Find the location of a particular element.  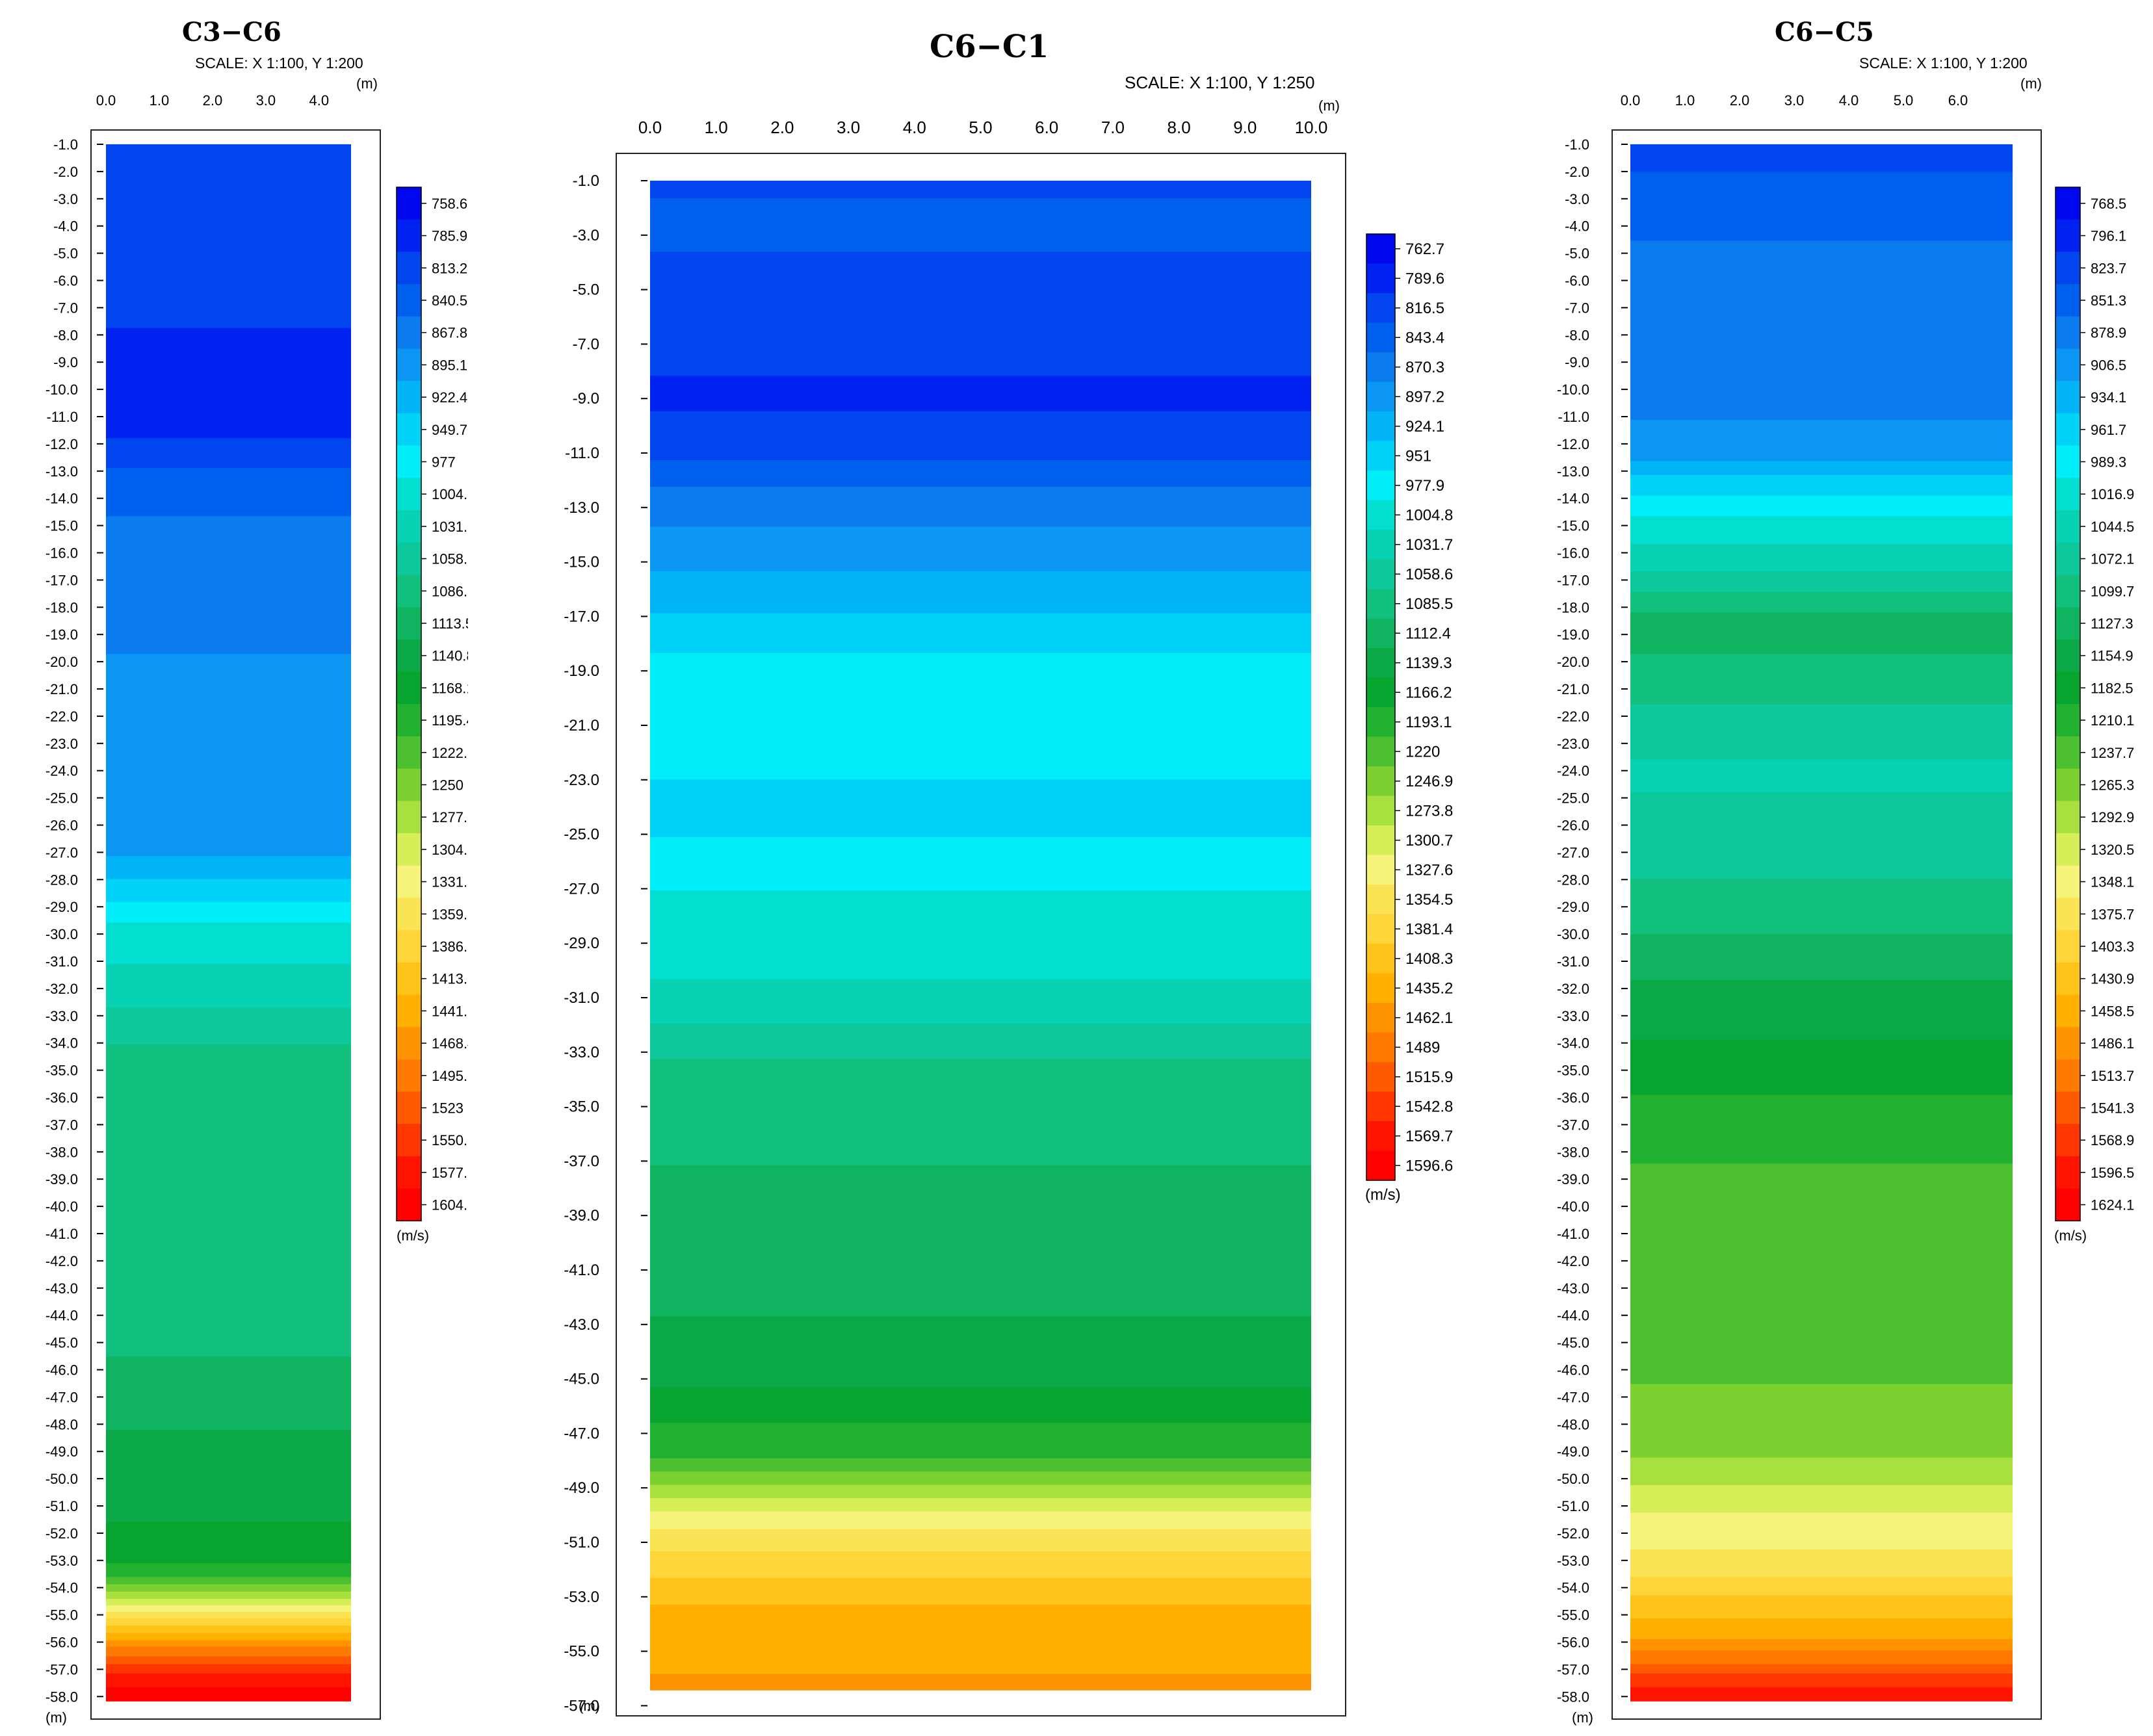

y-tick-label: -27.0 is located at coordinates (581, 889).